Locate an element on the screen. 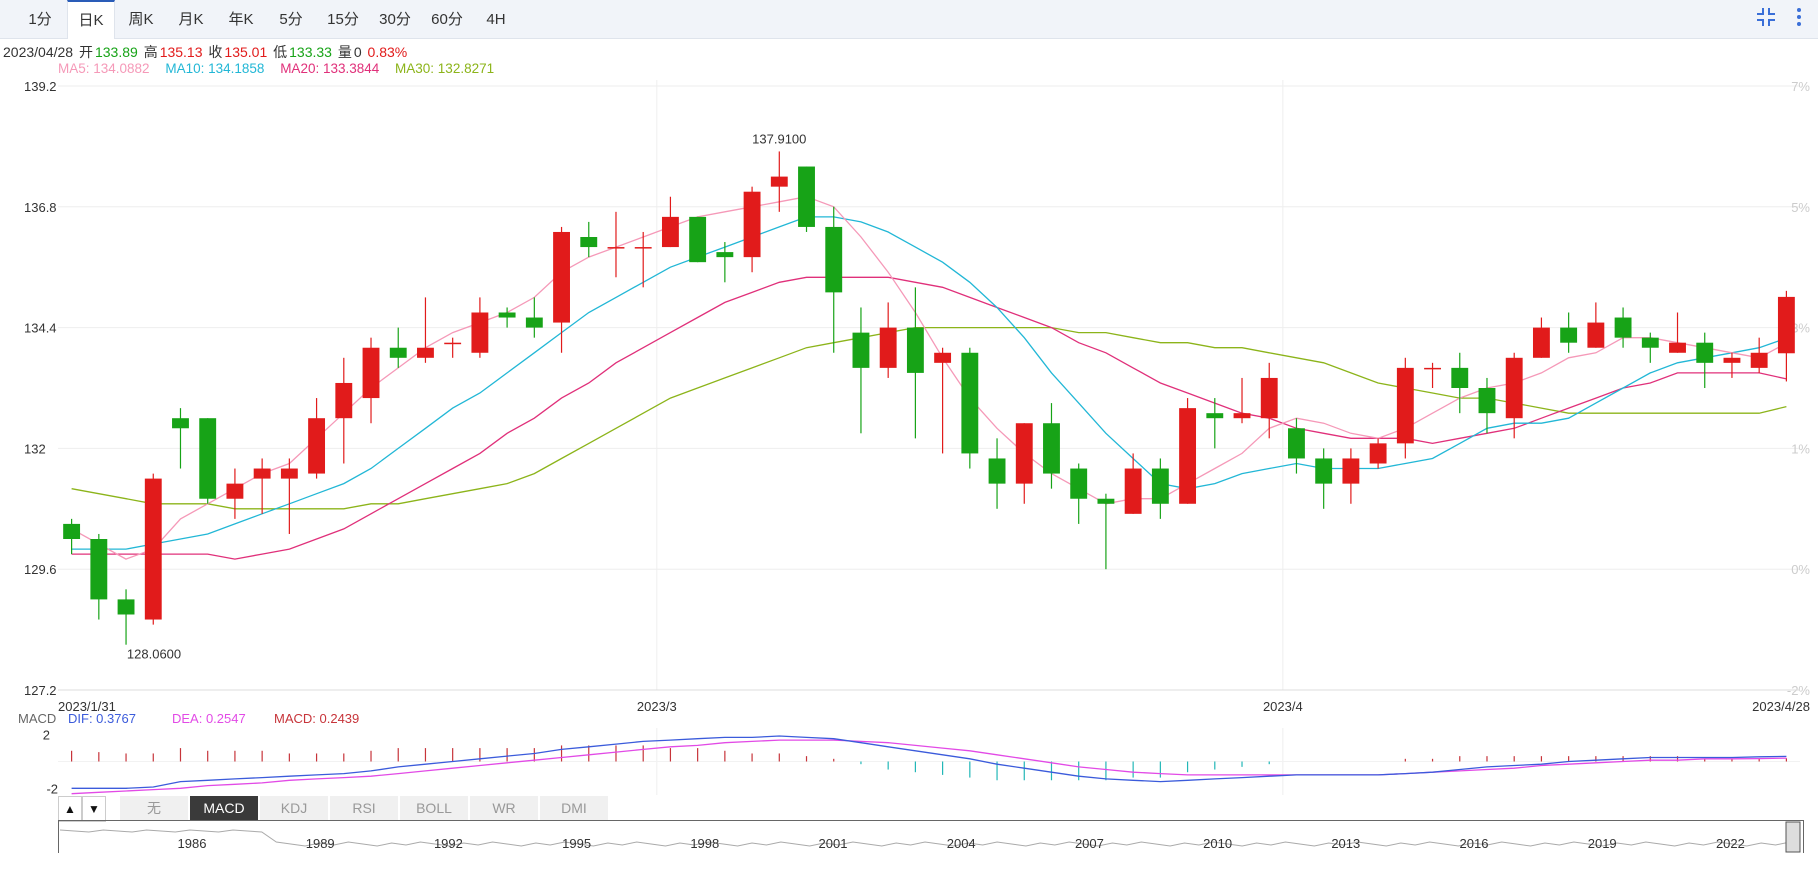 The image size is (1818, 879). tab-monthly: 月K is located at coordinates (191, 19).